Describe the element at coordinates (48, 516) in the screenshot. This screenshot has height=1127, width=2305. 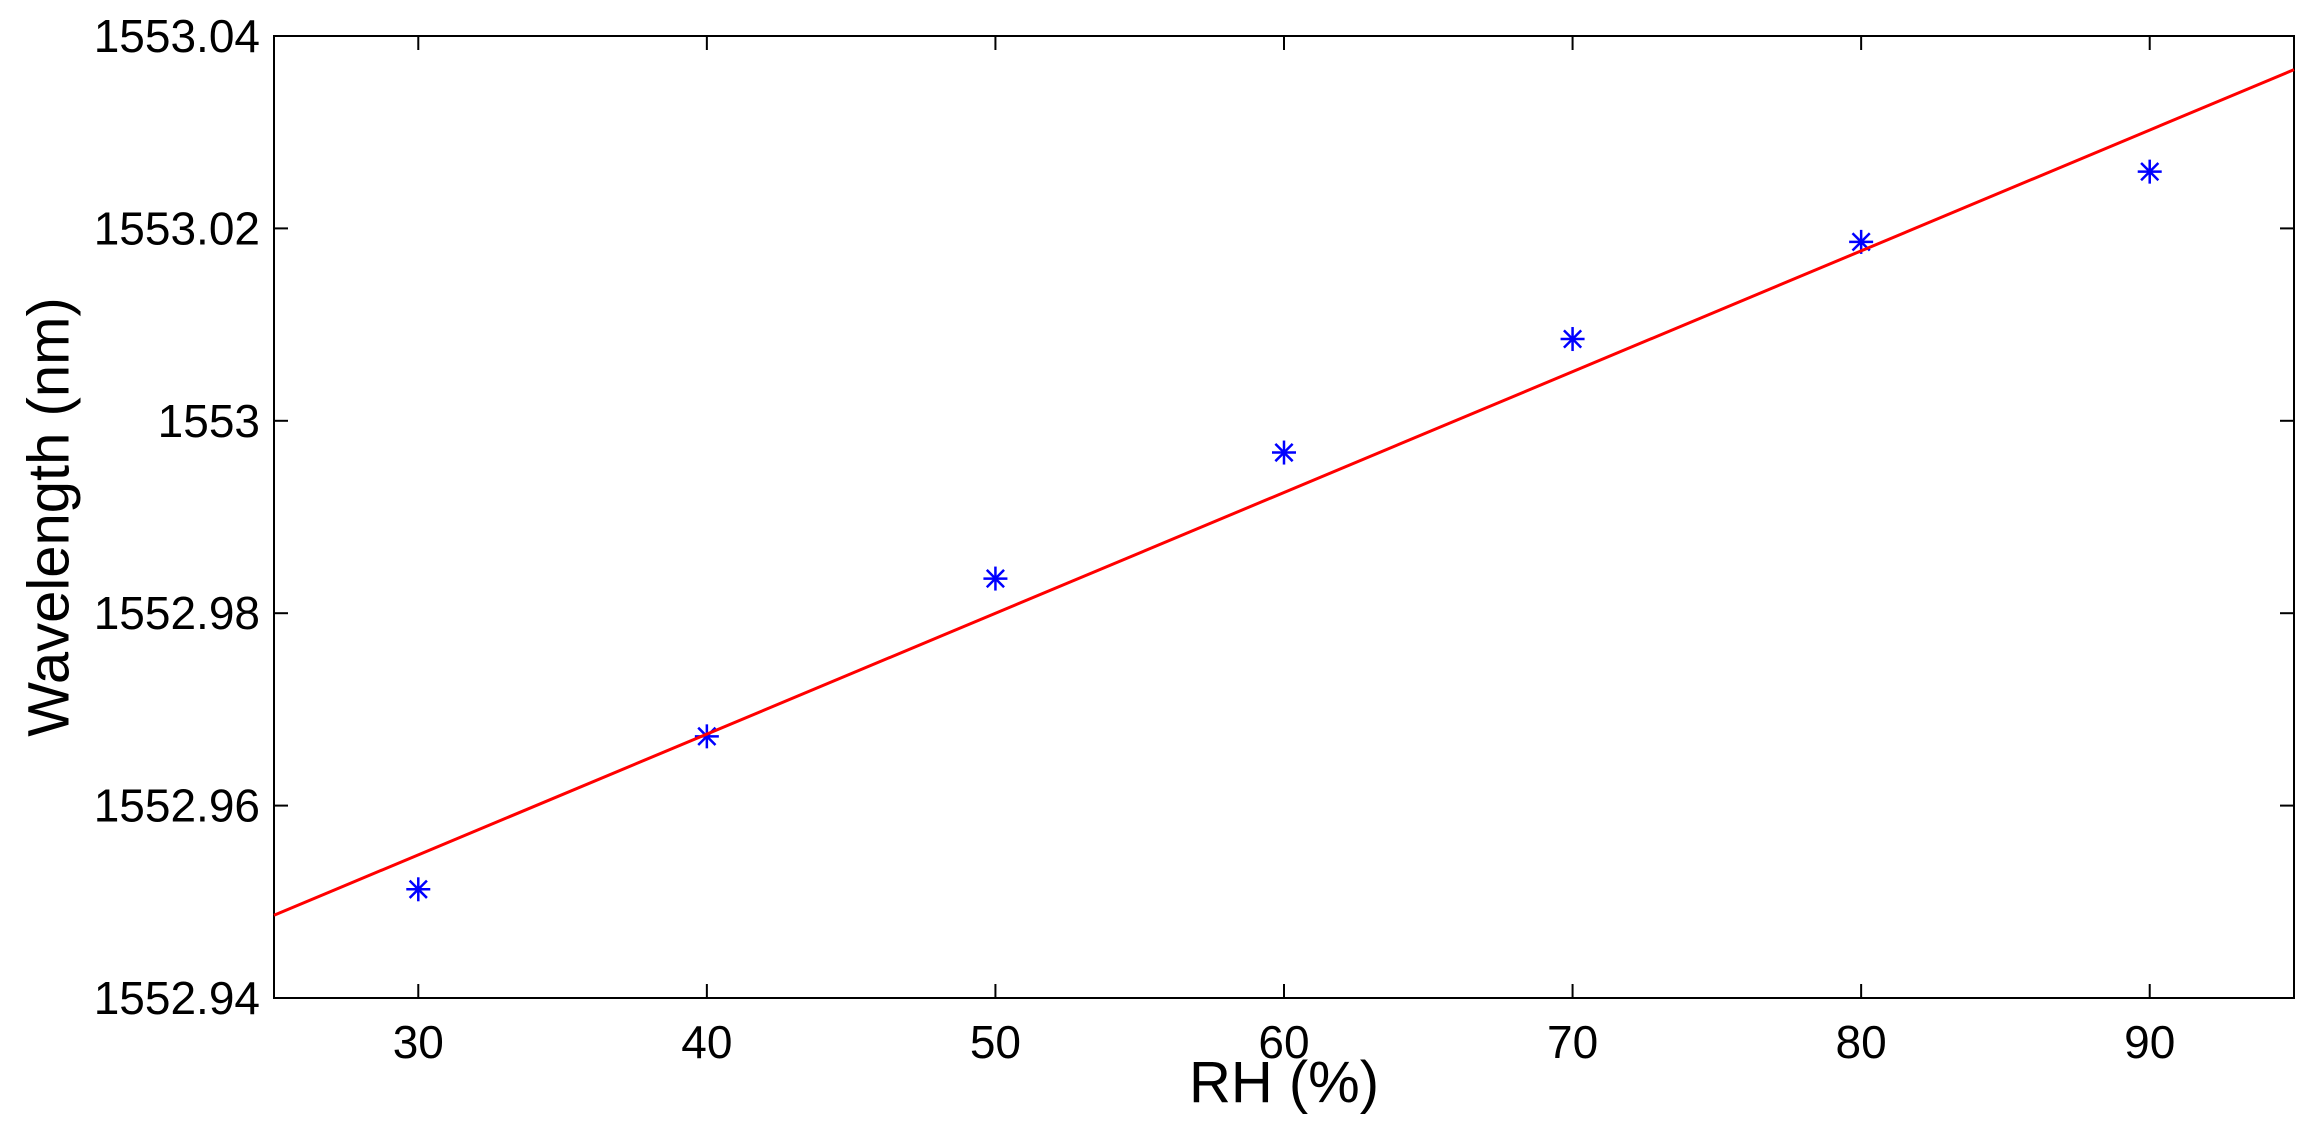
I see `y-axis-title: Wavelength (nm)` at that location.